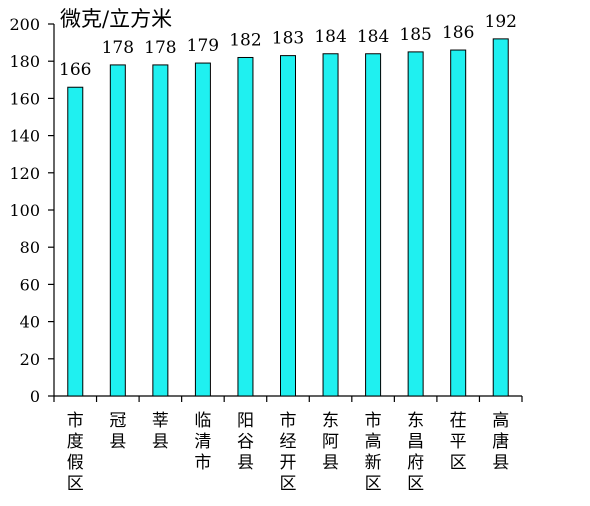 Image resolution: width=590 pixels, height=506 pixels. I want to click on y-tick-label: 140, so click(24, 136).